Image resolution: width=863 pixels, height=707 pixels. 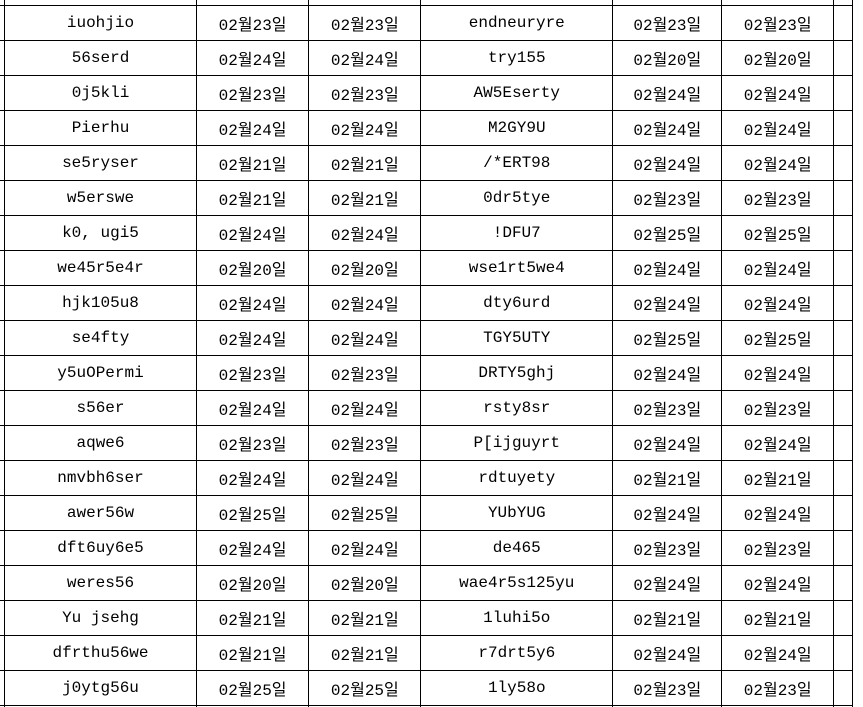 I want to click on name-cell: 0j5kli, so click(x=100, y=93).